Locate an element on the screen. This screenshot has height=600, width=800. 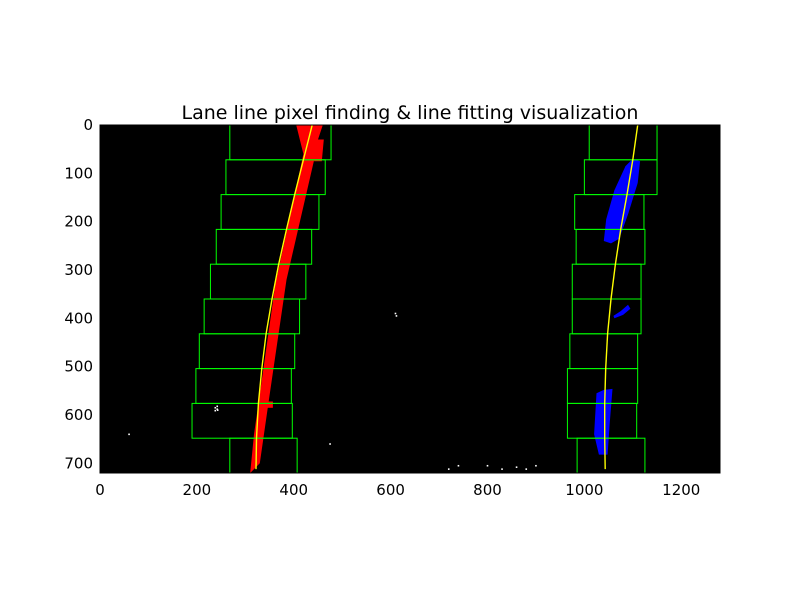
y-tick-label-600: 600 is located at coordinates (78, 415).